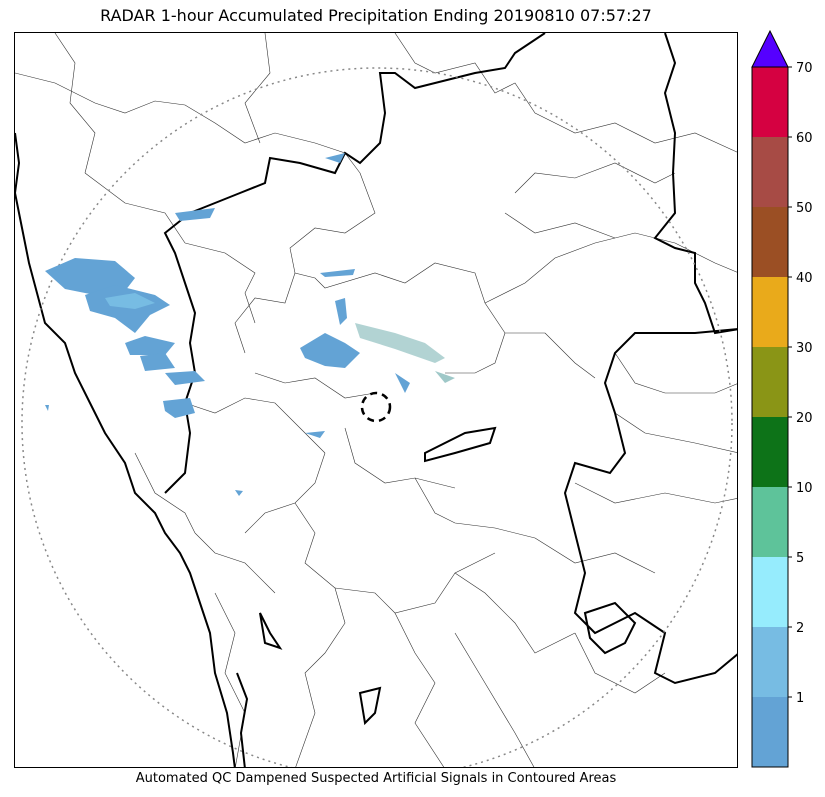  Describe the element at coordinates (804, 488) in the screenshot. I see `colorbar-tick-label: 10` at that location.